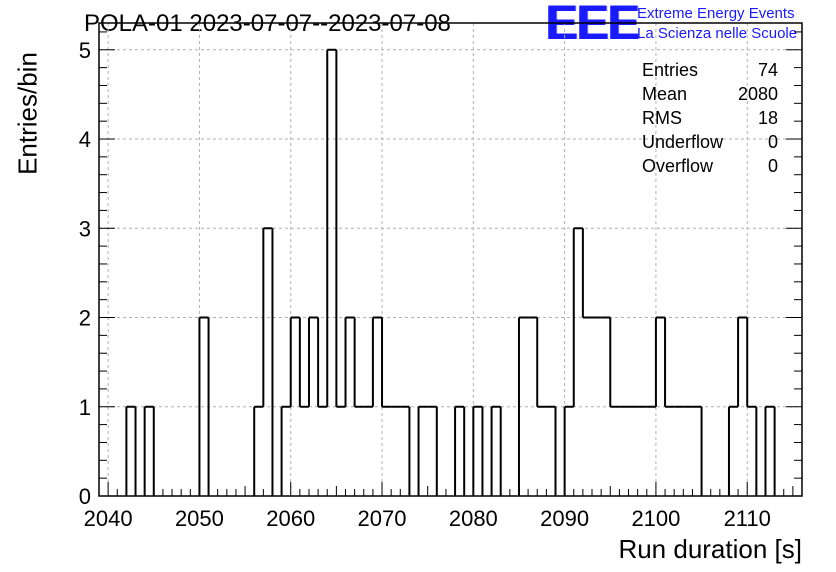 The width and height of the screenshot is (836, 572). Describe the element at coordinates (85, 496) in the screenshot. I see `y-tick-label: 0` at that location.